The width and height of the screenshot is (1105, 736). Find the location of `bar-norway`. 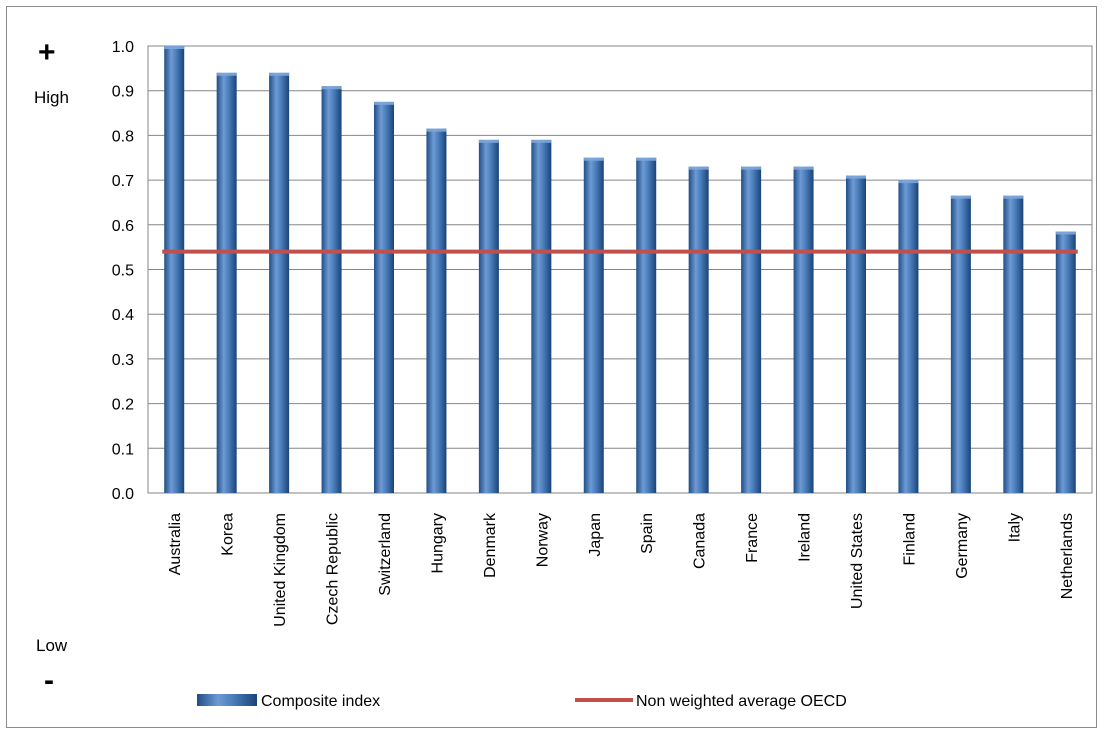

bar-norway is located at coordinates (541, 316).